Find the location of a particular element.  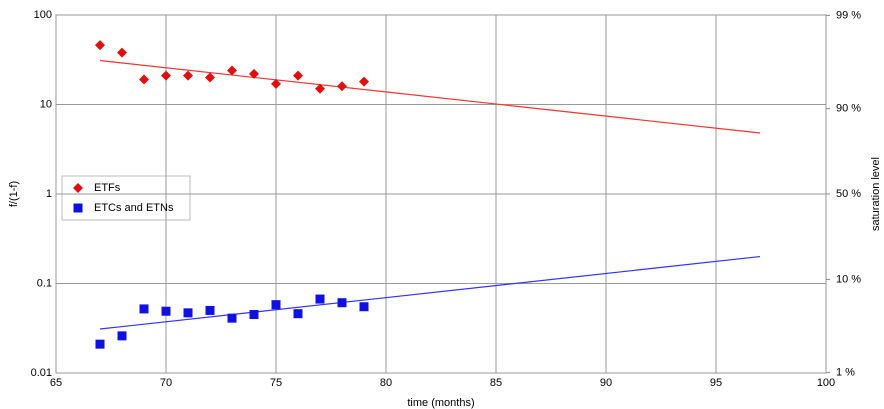

x-tick-label: 90 is located at coordinates (606, 383).